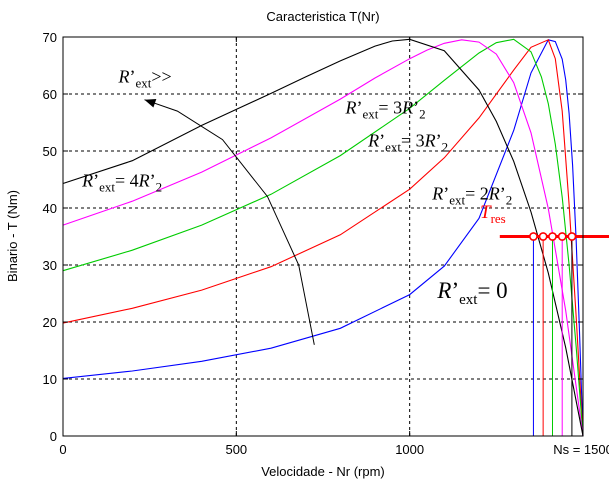 This screenshot has height=486, width=609. What do you see at coordinates (50, 37) in the screenshot?
I see `y-tick-label: 70` at bounding box center [50, 37].